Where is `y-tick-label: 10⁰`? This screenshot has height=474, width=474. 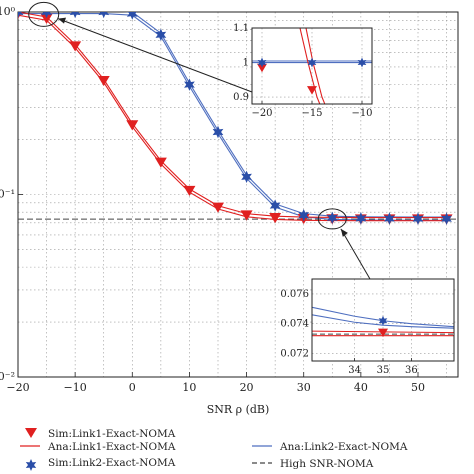 y-tick-label: 10⁰ is located at coordinates (8, 11).